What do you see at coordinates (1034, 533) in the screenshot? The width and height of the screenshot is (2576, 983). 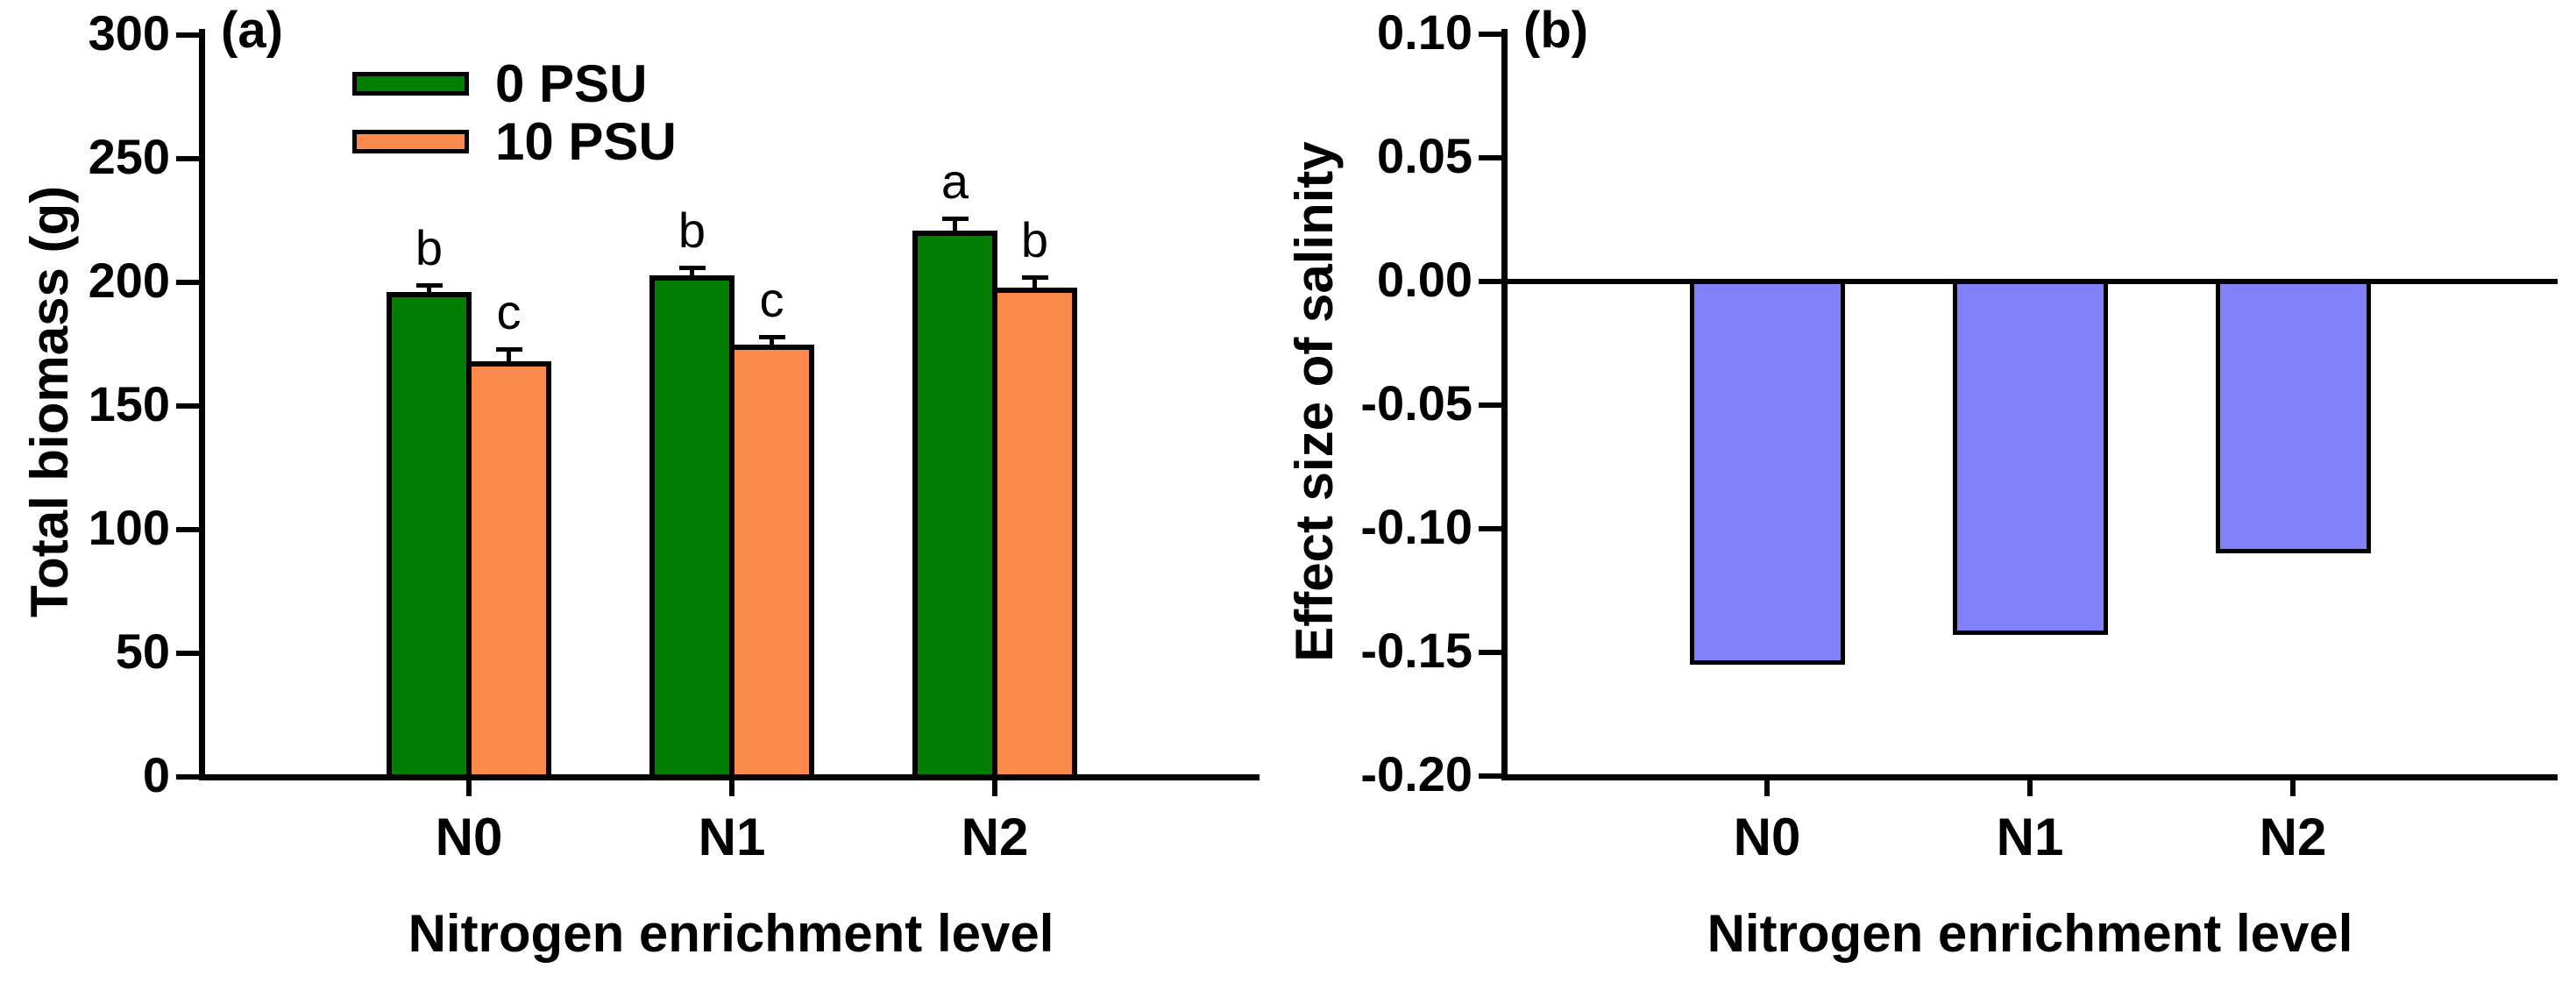 I see `bar-N2-series1` at bounding box center [1034, 533].